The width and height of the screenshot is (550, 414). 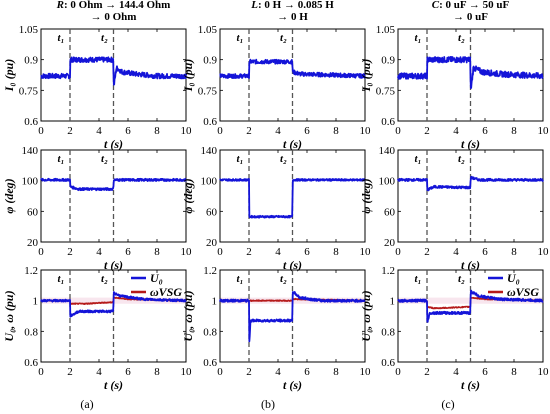 What do you see at coordinates (188, 195) in the screenshot?
I see `y-axis-label: φ (deg)` at bounding box center [188, 195].